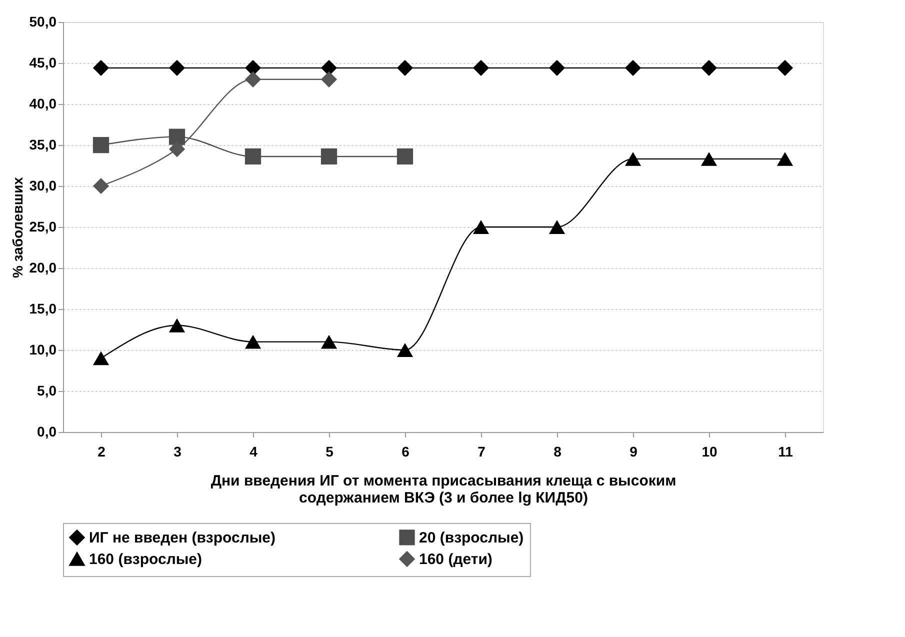  I want to click on x-axis-title: Дни введения ИГ от момента присасывания клеща с высоким содержанием ВКЭ (3 и более lg КИД50), so click(443, 489).